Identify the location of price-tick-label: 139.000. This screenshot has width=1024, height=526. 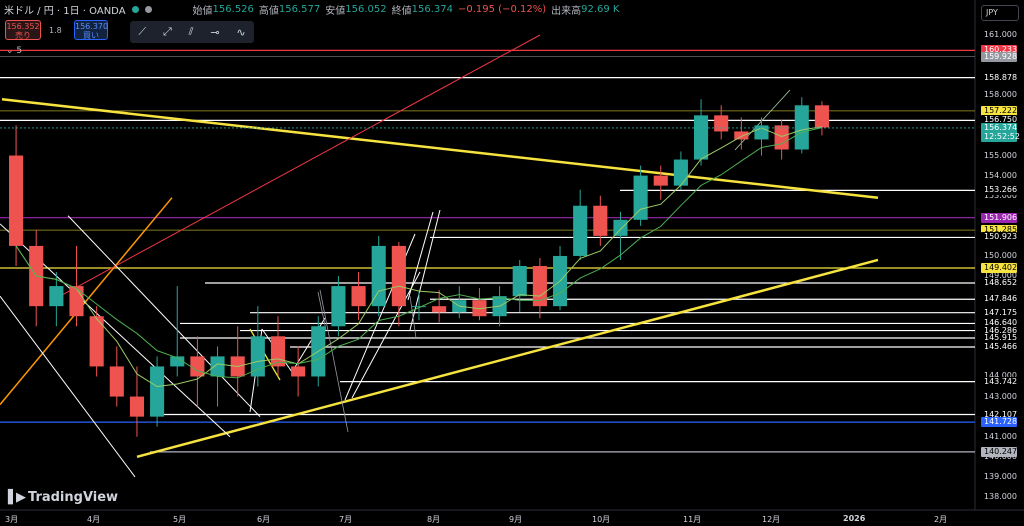
(1000, 476).